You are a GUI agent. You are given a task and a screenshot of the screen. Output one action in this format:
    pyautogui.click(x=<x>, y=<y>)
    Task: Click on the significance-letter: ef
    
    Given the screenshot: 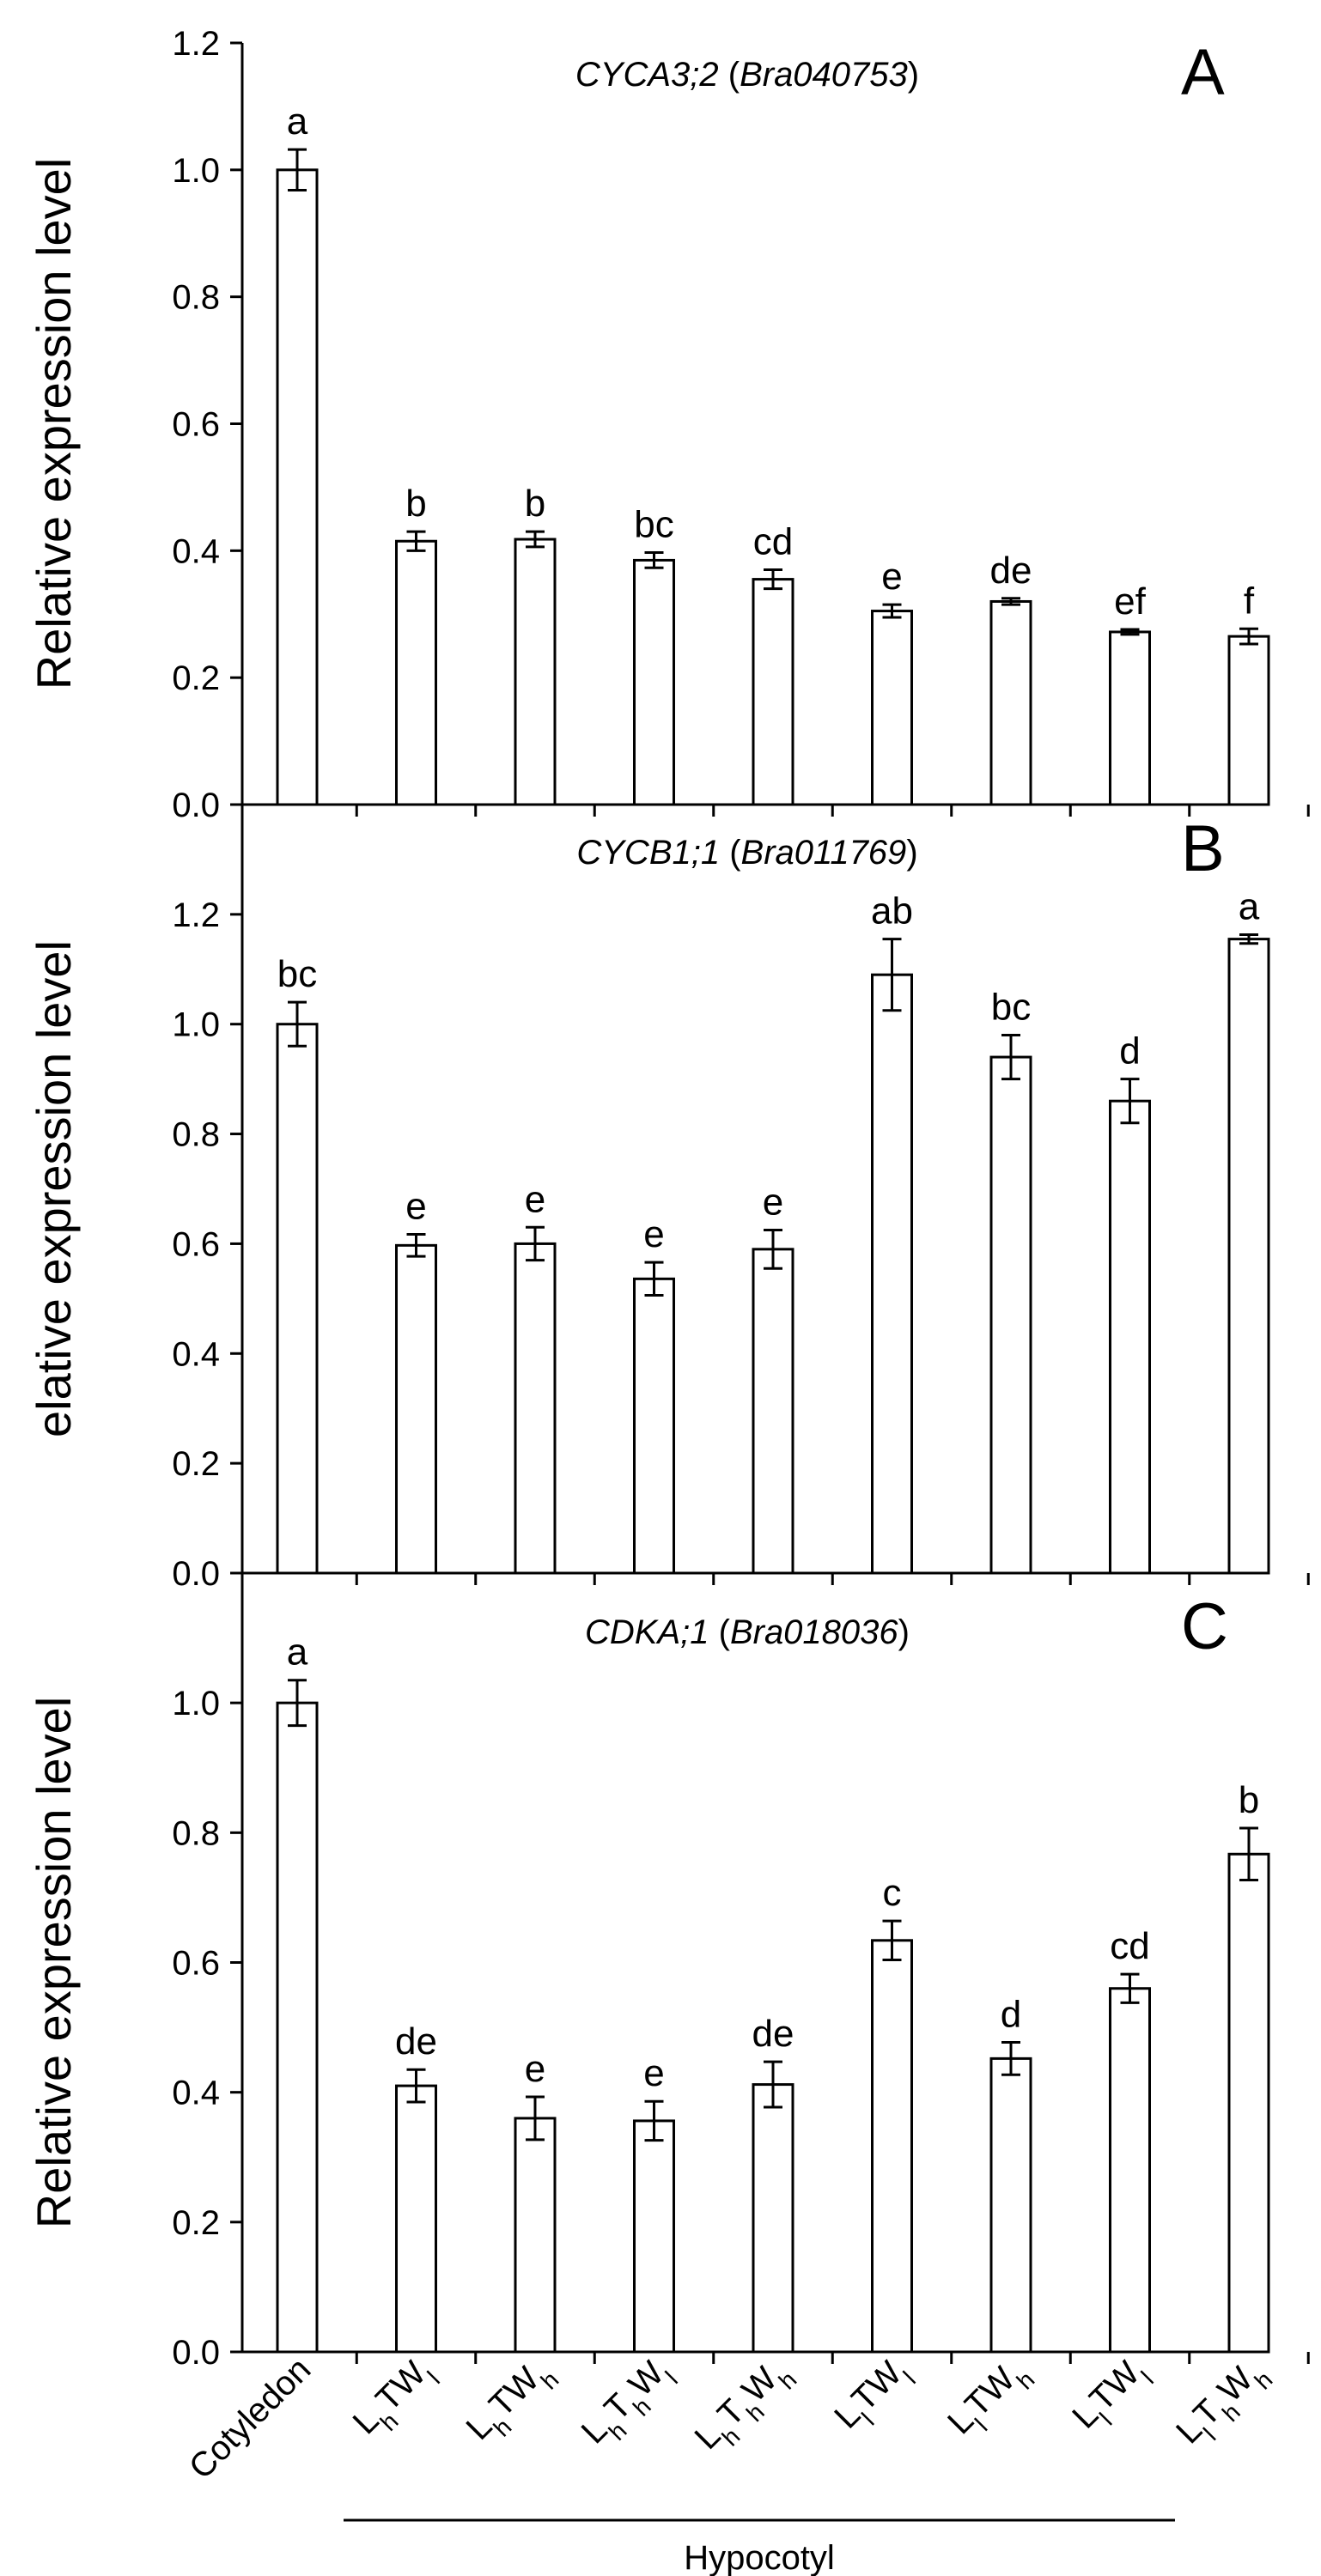 What is the action you would take?
    pyautogui.click(x=1130, y=601)
    